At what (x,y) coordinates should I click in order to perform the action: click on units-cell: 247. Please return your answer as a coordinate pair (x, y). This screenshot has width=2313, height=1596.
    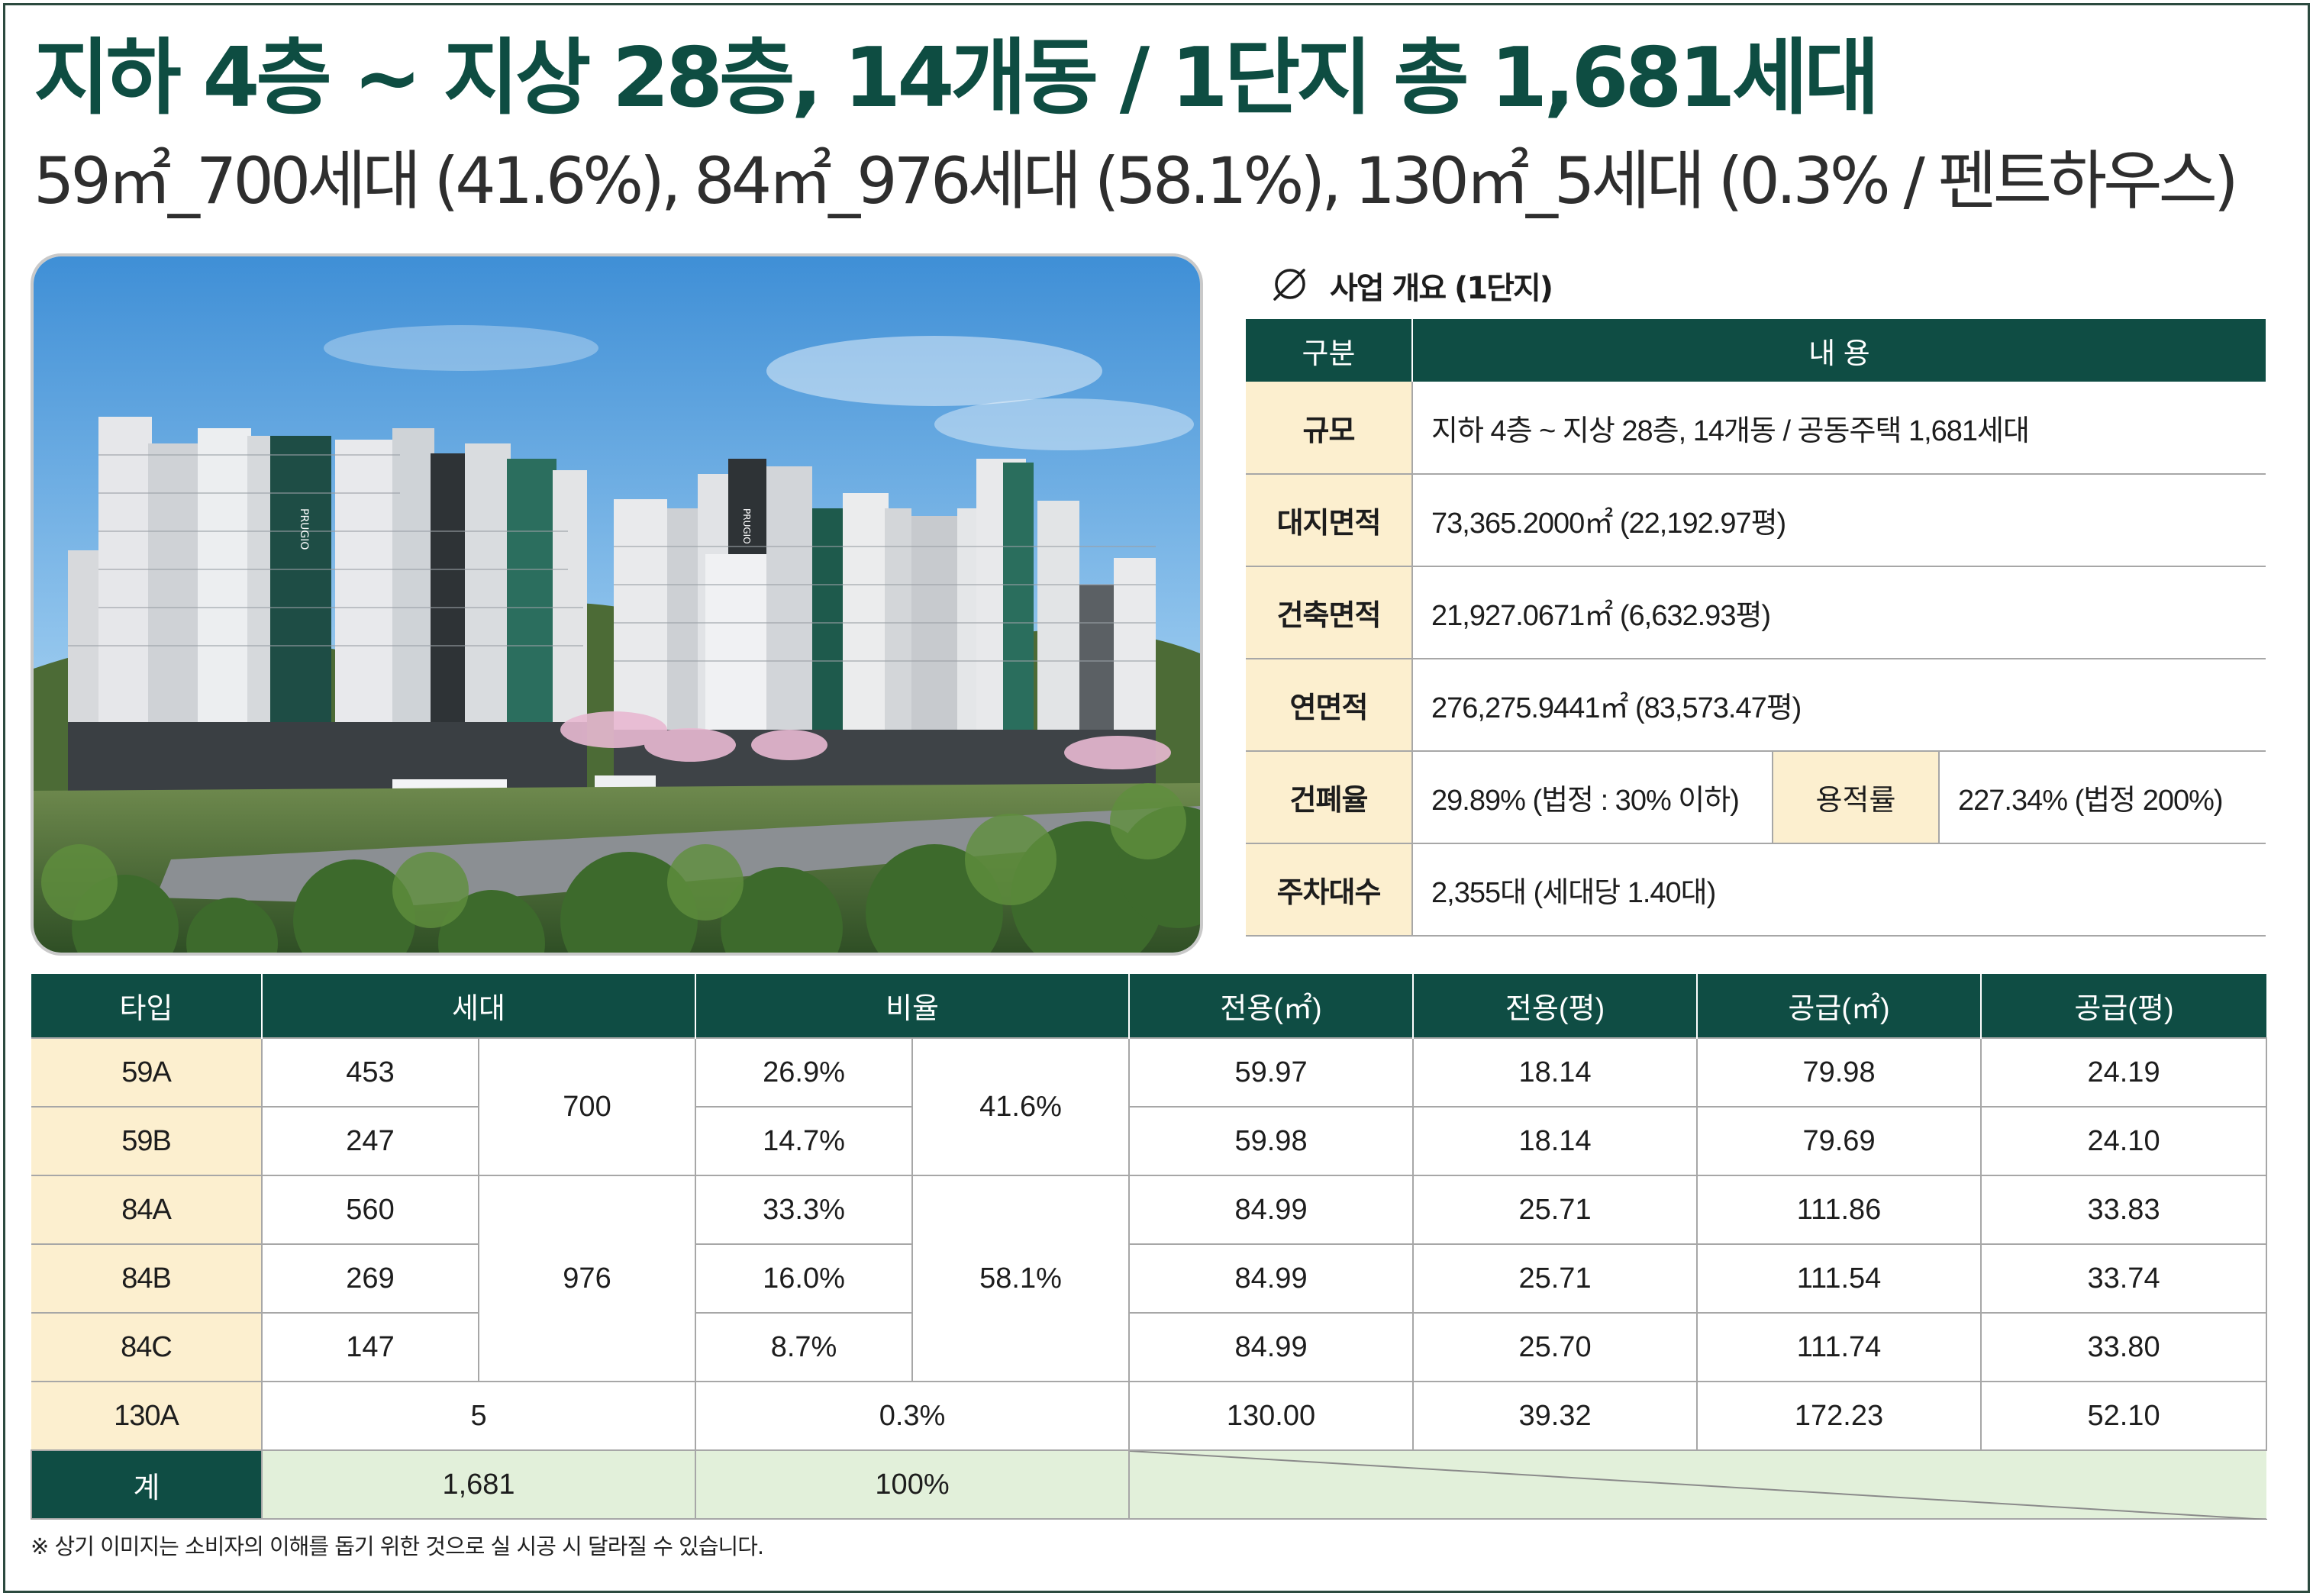
    Looking at the image, I should click on (370, 1141).